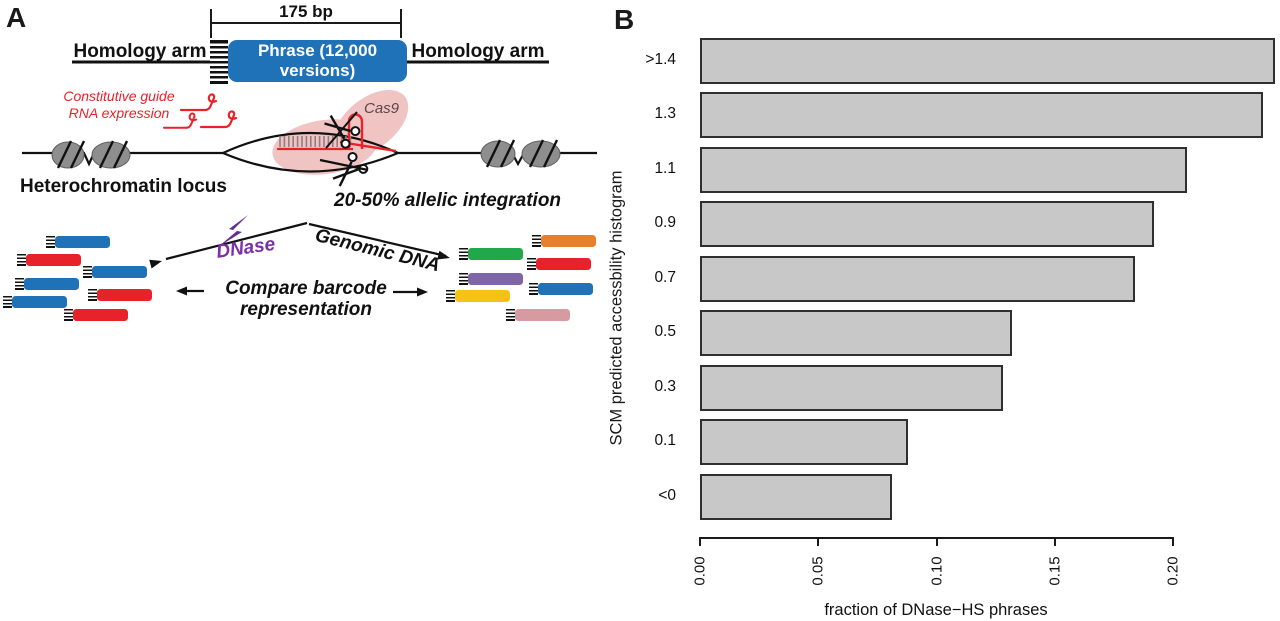  Describe the element at coordinates (665, 277) in the screenshot. I see `y-tick-label: 0.7` at that location.